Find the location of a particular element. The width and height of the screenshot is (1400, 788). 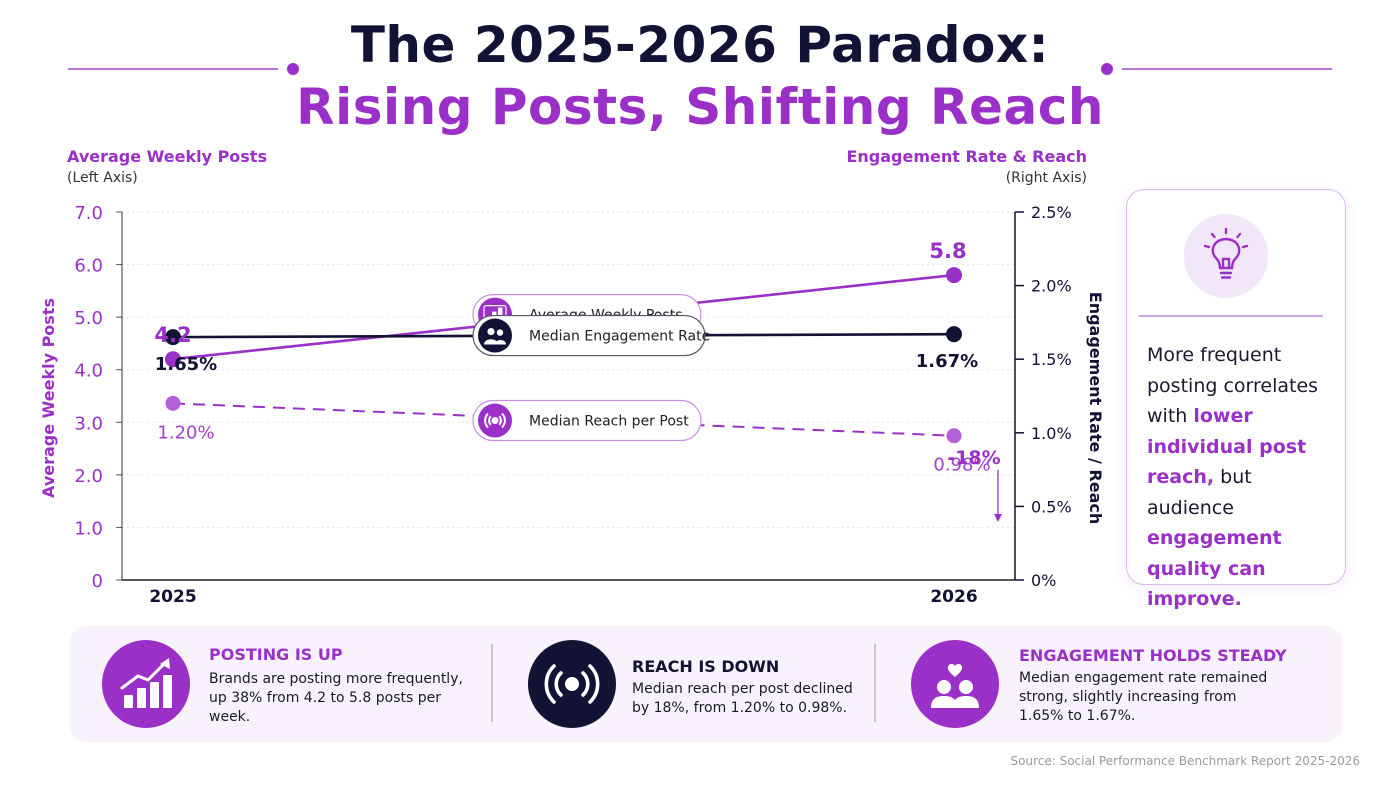

data-label: 1.65% is located at coordinates (186, 364).